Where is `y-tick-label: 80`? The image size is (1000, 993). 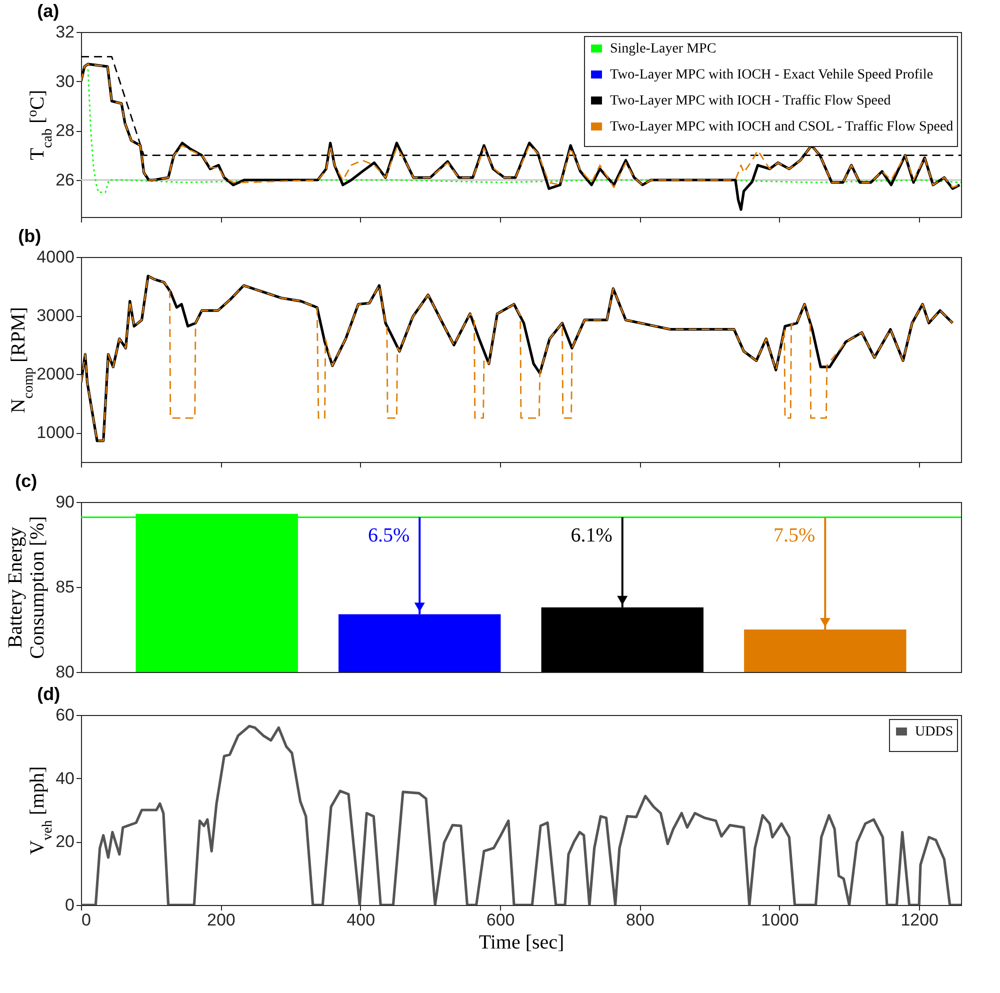 y-tick-label: 80 is located at coordinates (65, 672).